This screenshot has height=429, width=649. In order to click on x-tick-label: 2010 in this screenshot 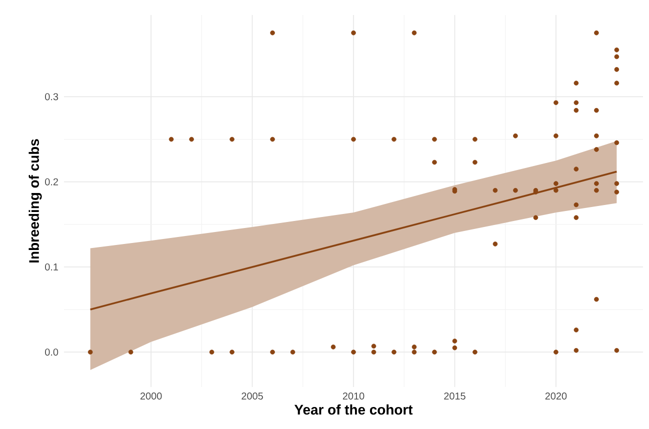, I will do `click(353, 396)`.